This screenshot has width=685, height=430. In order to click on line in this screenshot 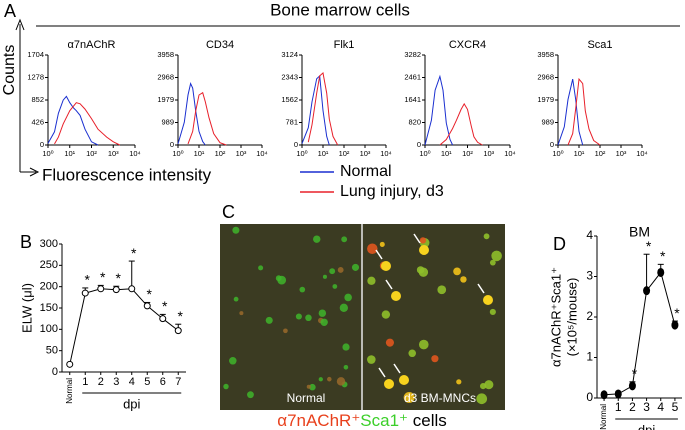, I will do `click(640, 333)`.